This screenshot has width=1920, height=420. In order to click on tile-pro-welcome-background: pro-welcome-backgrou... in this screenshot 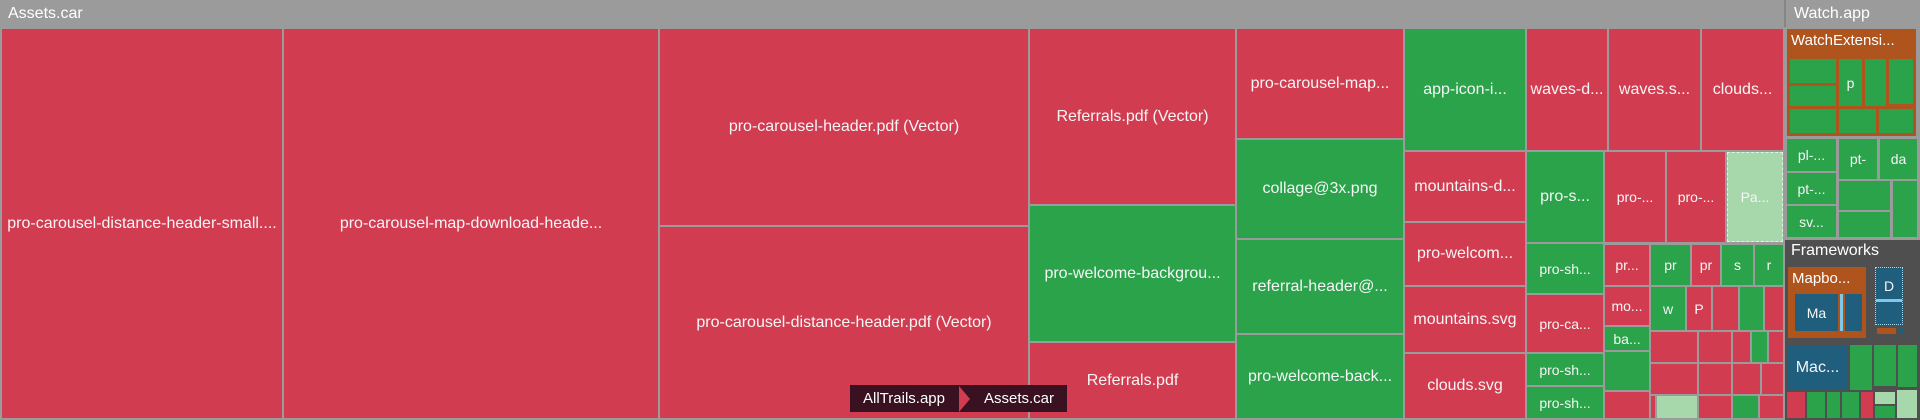, I will do `click(1132, 273)`.